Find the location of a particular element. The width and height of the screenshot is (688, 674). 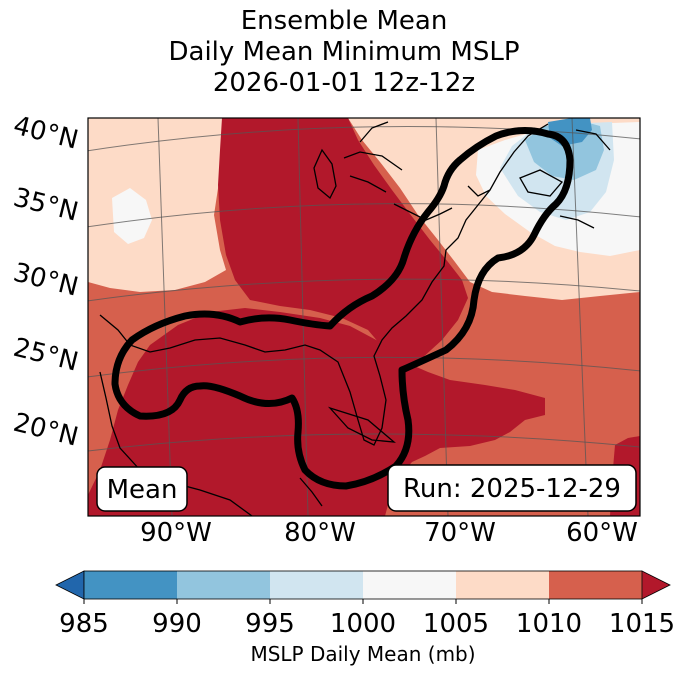

title-line-3: 2026-01-01 12z-12z is located at coordinates (344, 83).